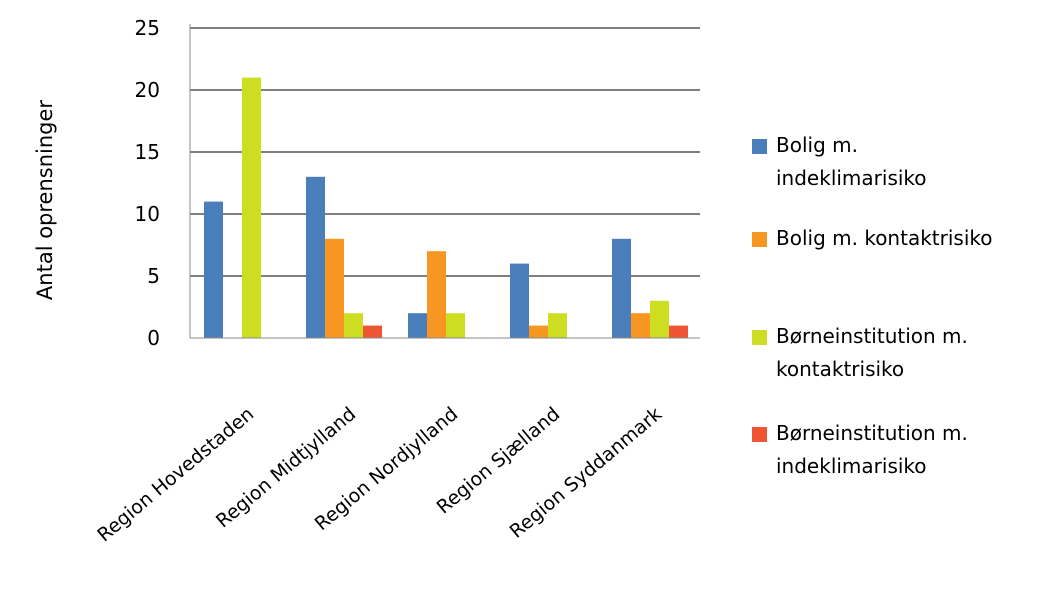 The height and width of the screenshot is (601, 1040). What do you see at coordinates (153, 276) in the screenshot?
I see `y-tick-label: 5` at bounding box center [153, 276].